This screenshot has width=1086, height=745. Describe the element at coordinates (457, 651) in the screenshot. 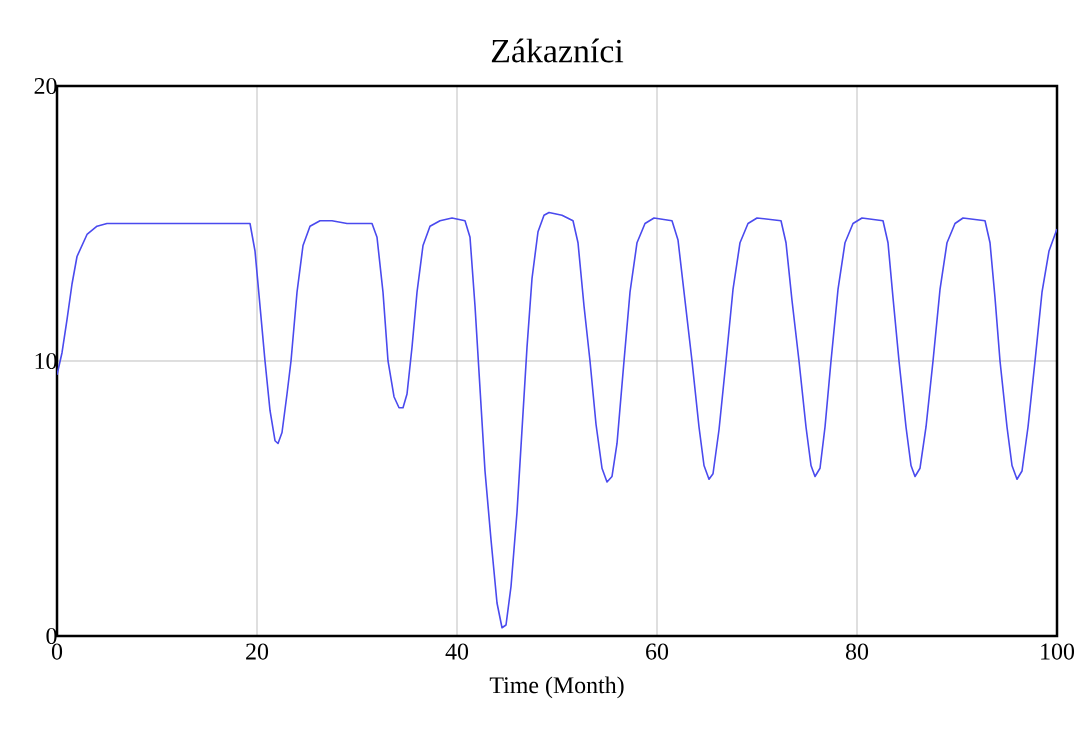

I see `x-tick-label: 40` at that location.